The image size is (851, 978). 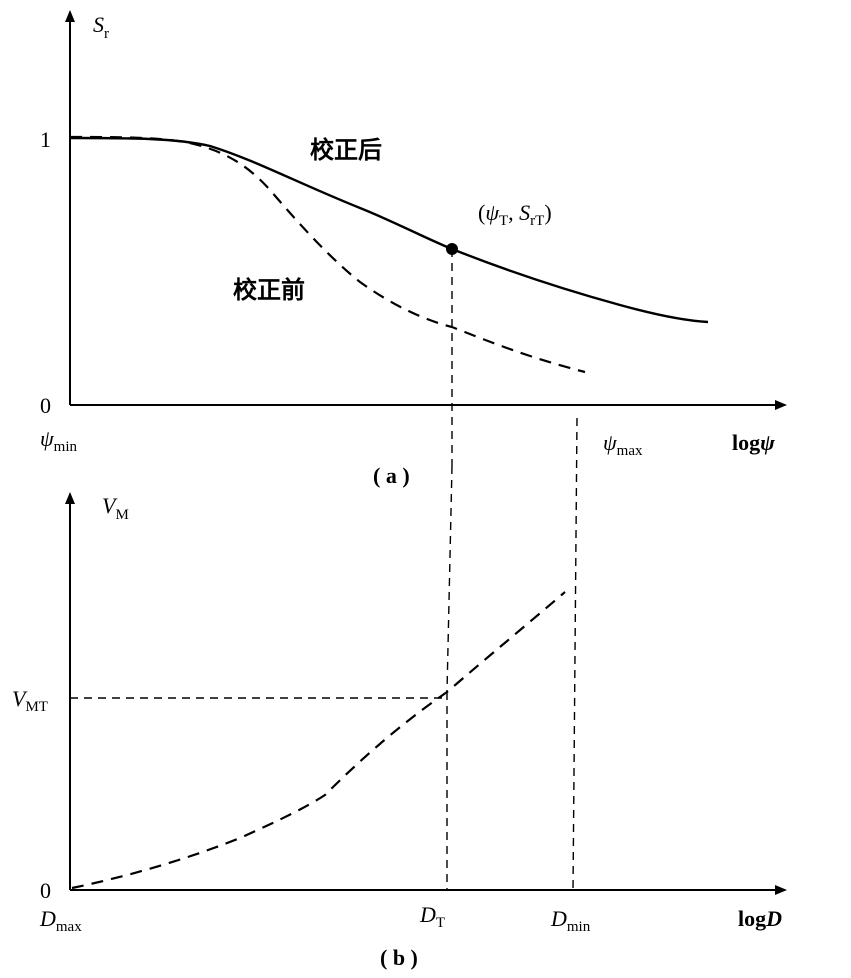 What do you see at coordinates (432, 916) in the screenshot?
I see `panel-b-dt-label: DT` at bounding box center [432, 916].